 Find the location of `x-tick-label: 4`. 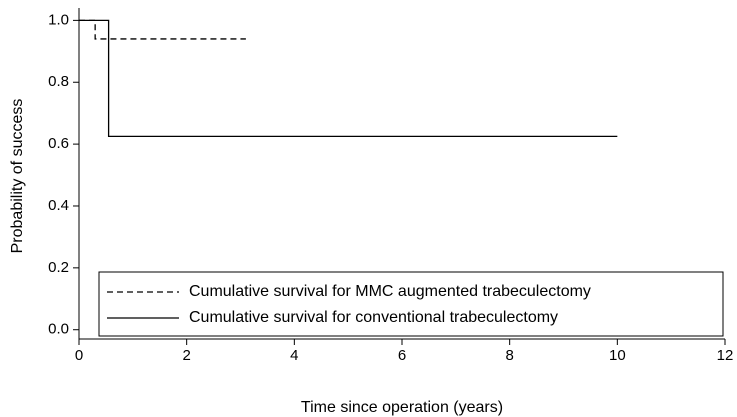

x-tick-label: 4 is located at coordinates (294, 355).